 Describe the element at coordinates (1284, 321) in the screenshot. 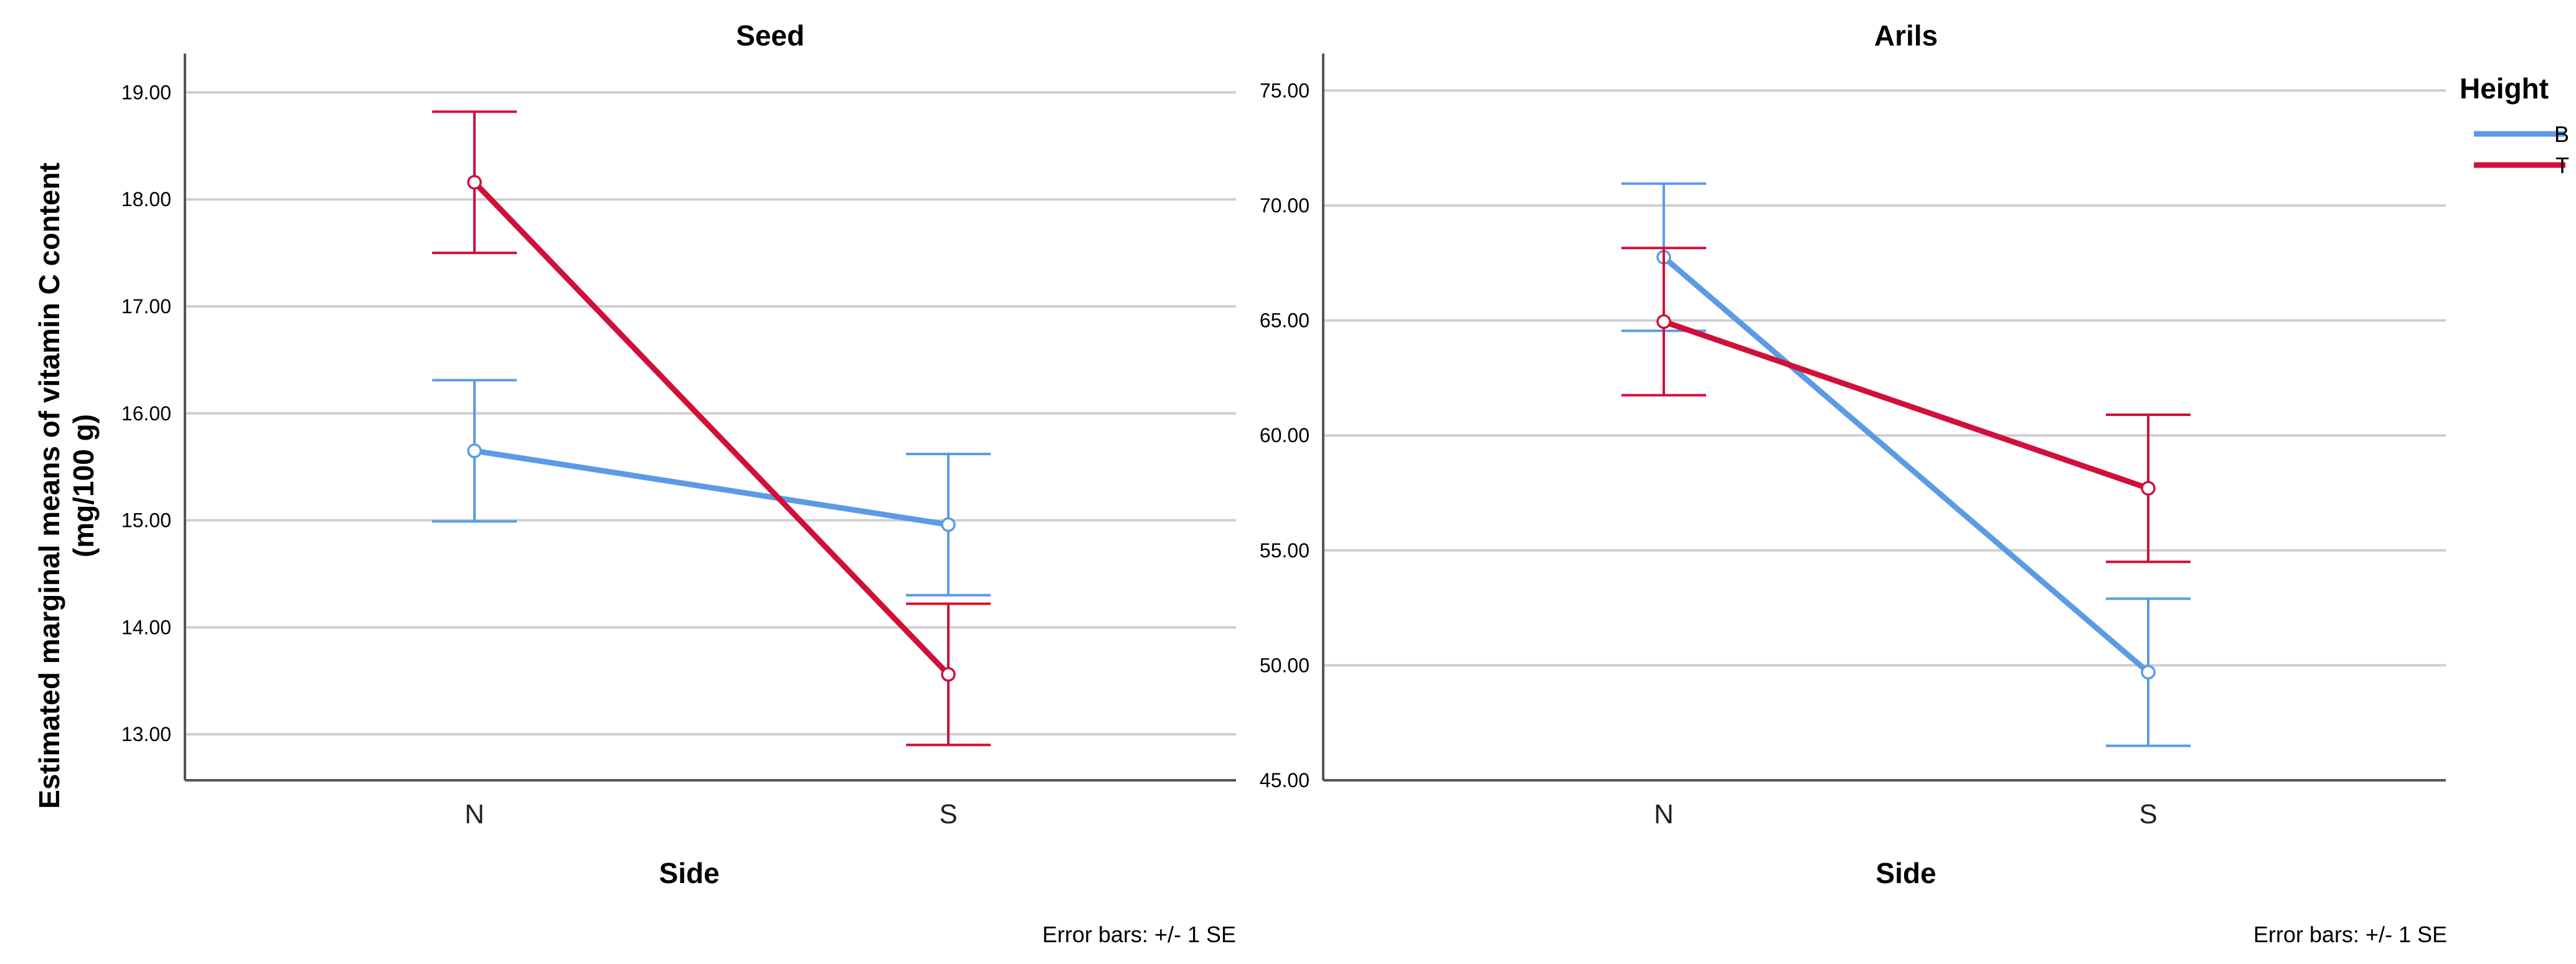

I see `y-tick-label: 65.00` at that location.